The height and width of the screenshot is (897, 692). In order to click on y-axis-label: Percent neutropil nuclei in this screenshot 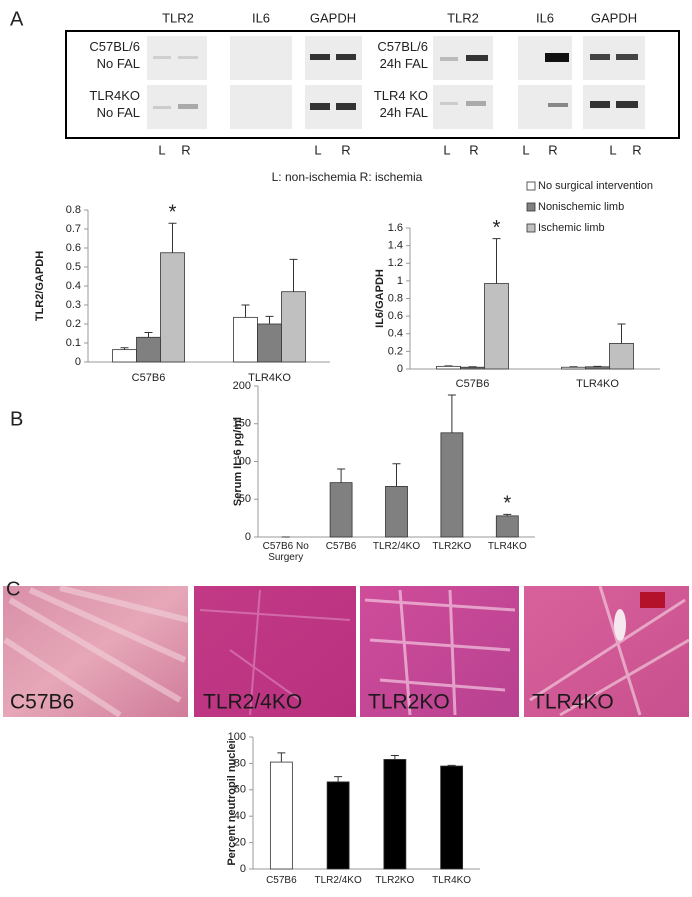, I will do `click(232, 802)`.